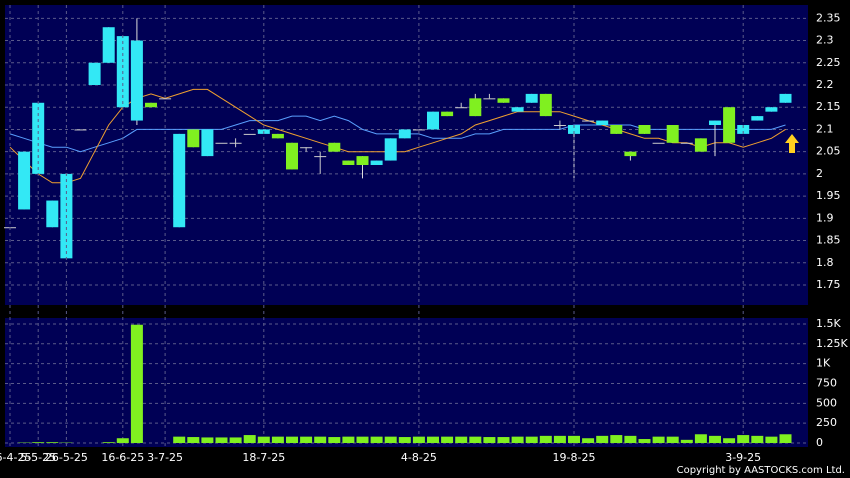 This screenshot has width=850, height=478. Describe the element at coordinates (828, 62) in the screenshot. I see `y-tick-label: 2.25` at that location.